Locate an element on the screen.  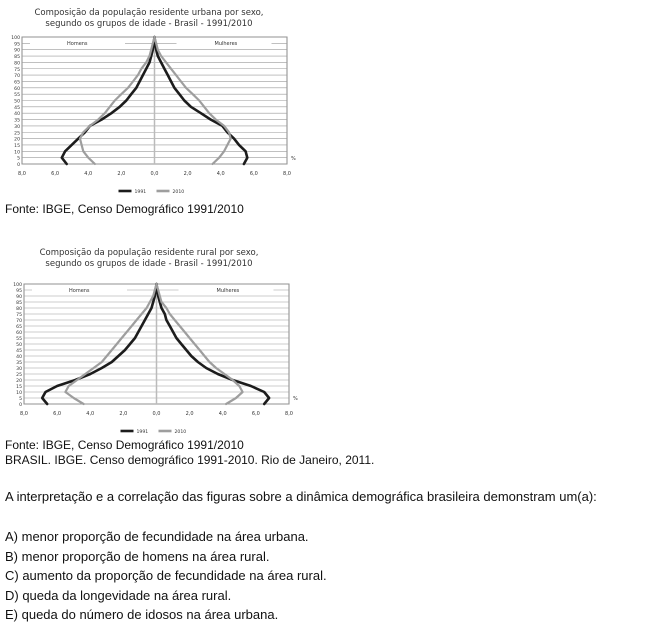
age-tick-label: 5 is located at coordinates (18, 159).